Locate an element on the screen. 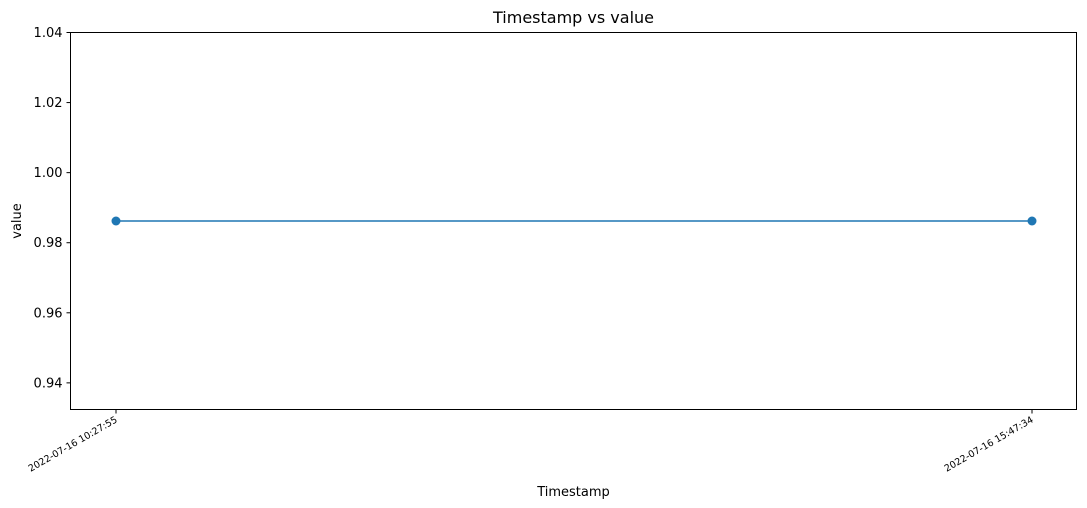 The width and height of the screenshot is (1087, 508). y-tick-label: 0.94 is located at coordinates (48, 383).